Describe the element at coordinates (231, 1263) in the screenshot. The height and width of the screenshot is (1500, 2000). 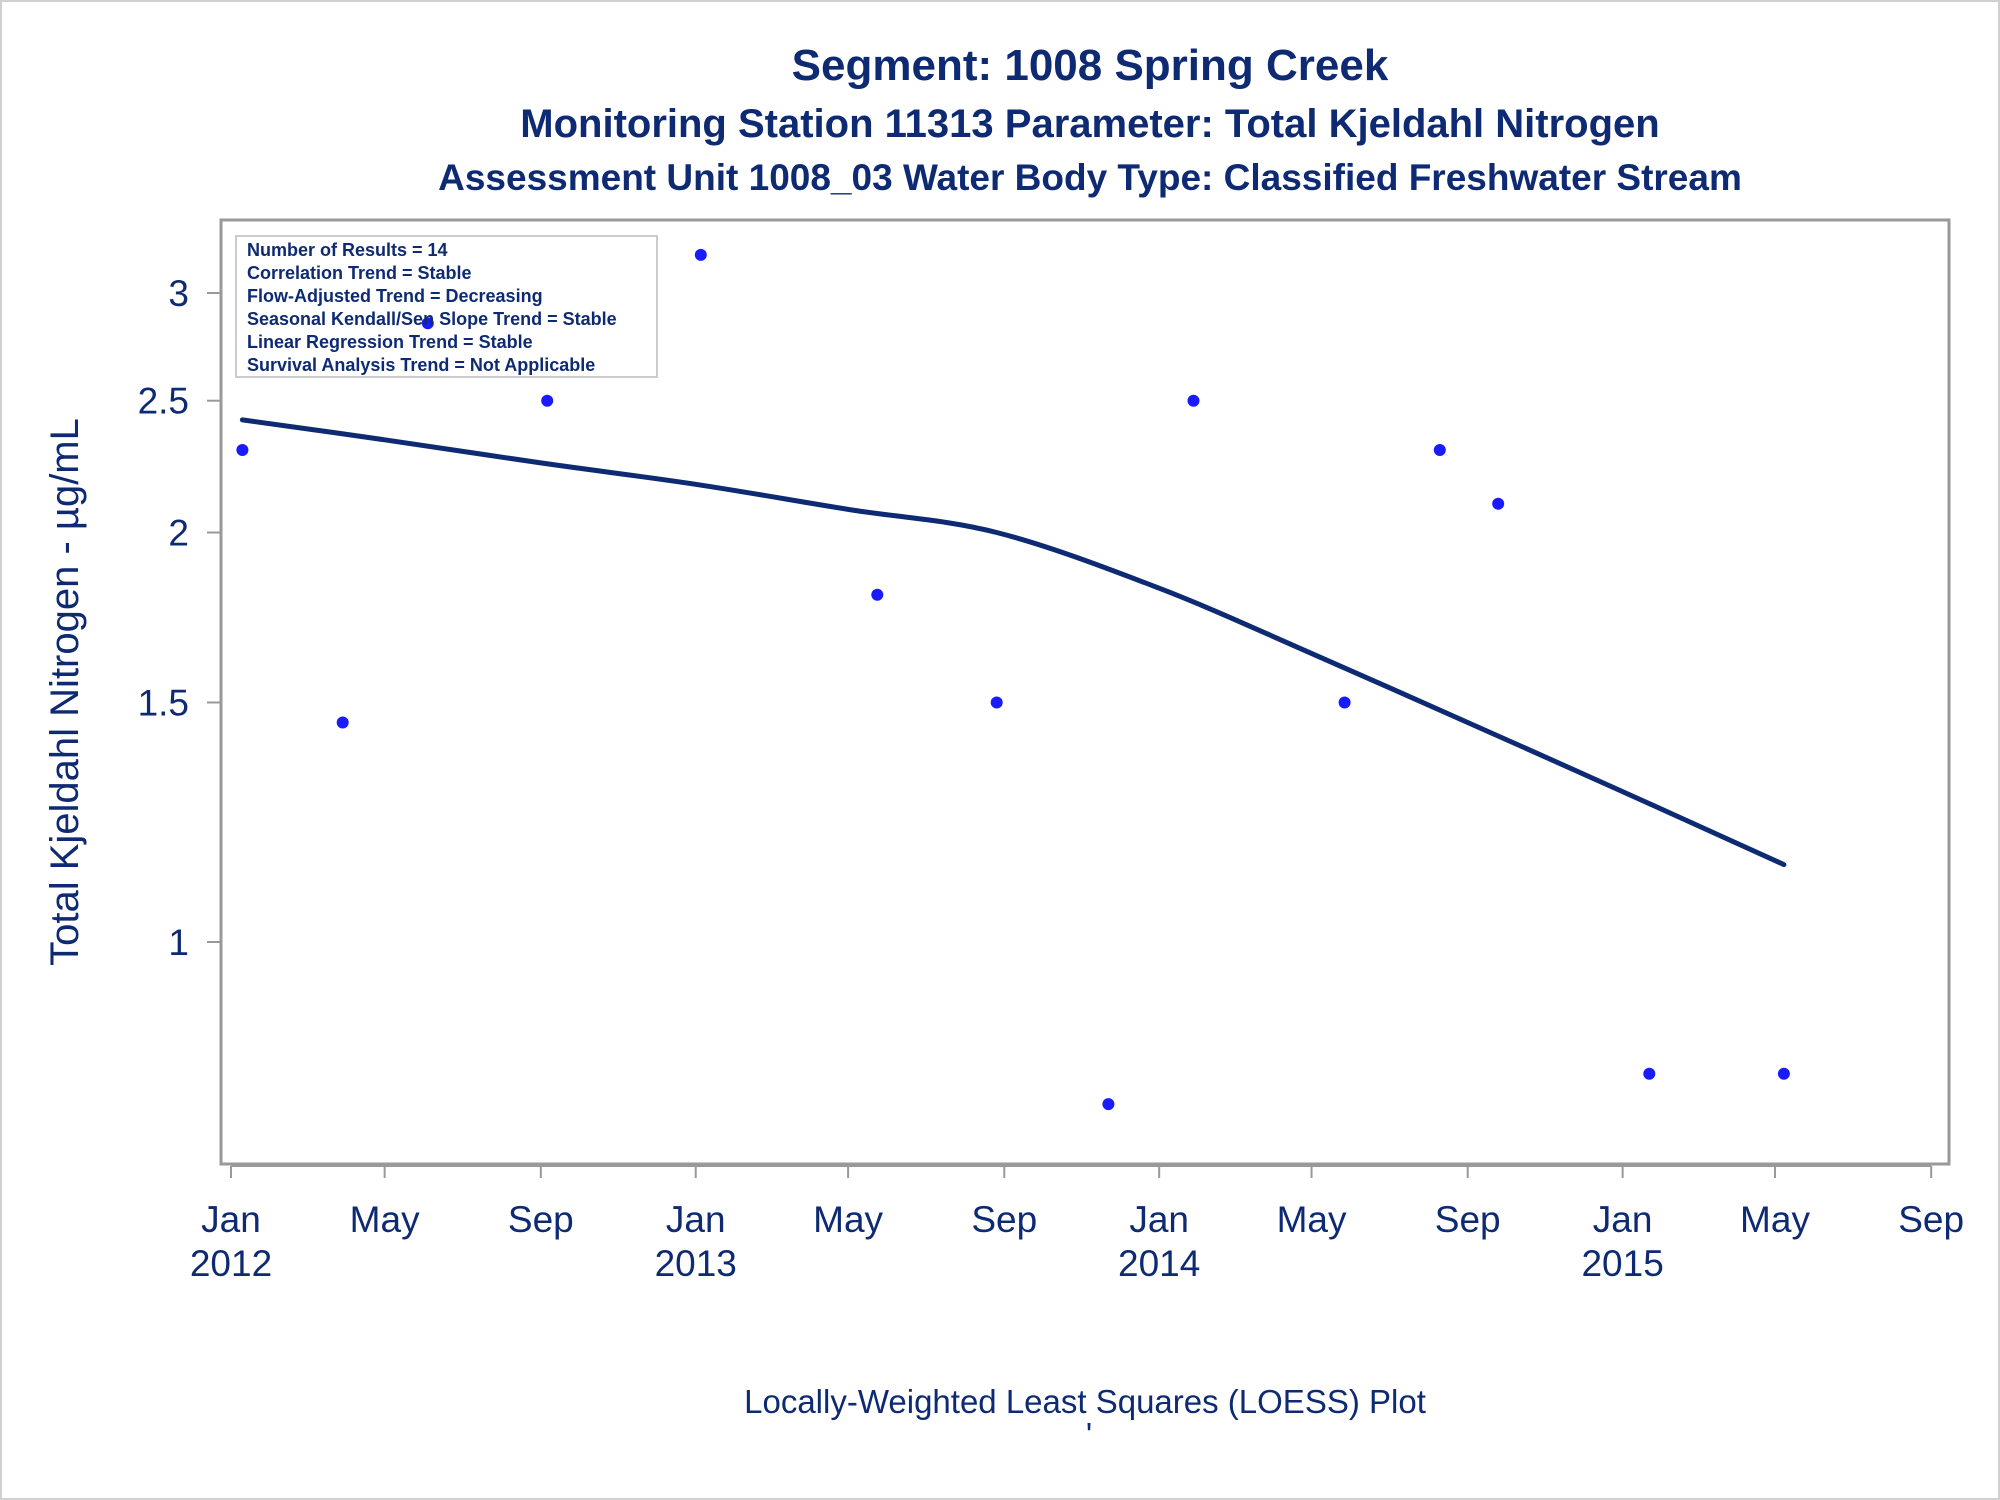
I see `x-tick-year-label: 2012` at that location.